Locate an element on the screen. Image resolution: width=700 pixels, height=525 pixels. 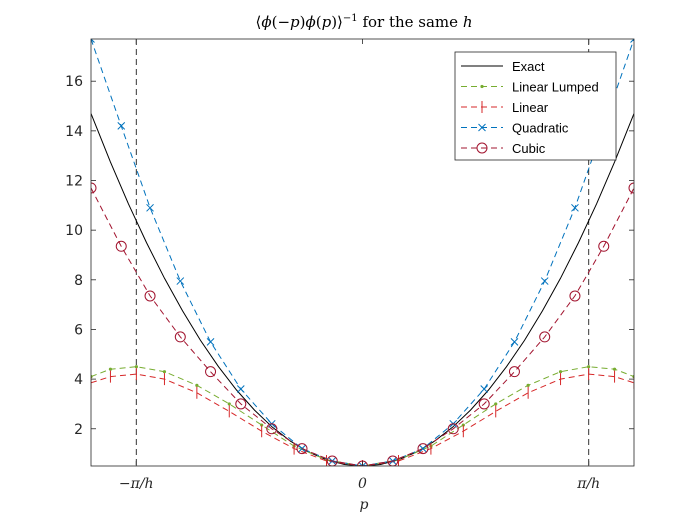
title-part: for the same is located at coordinates (410, 22).